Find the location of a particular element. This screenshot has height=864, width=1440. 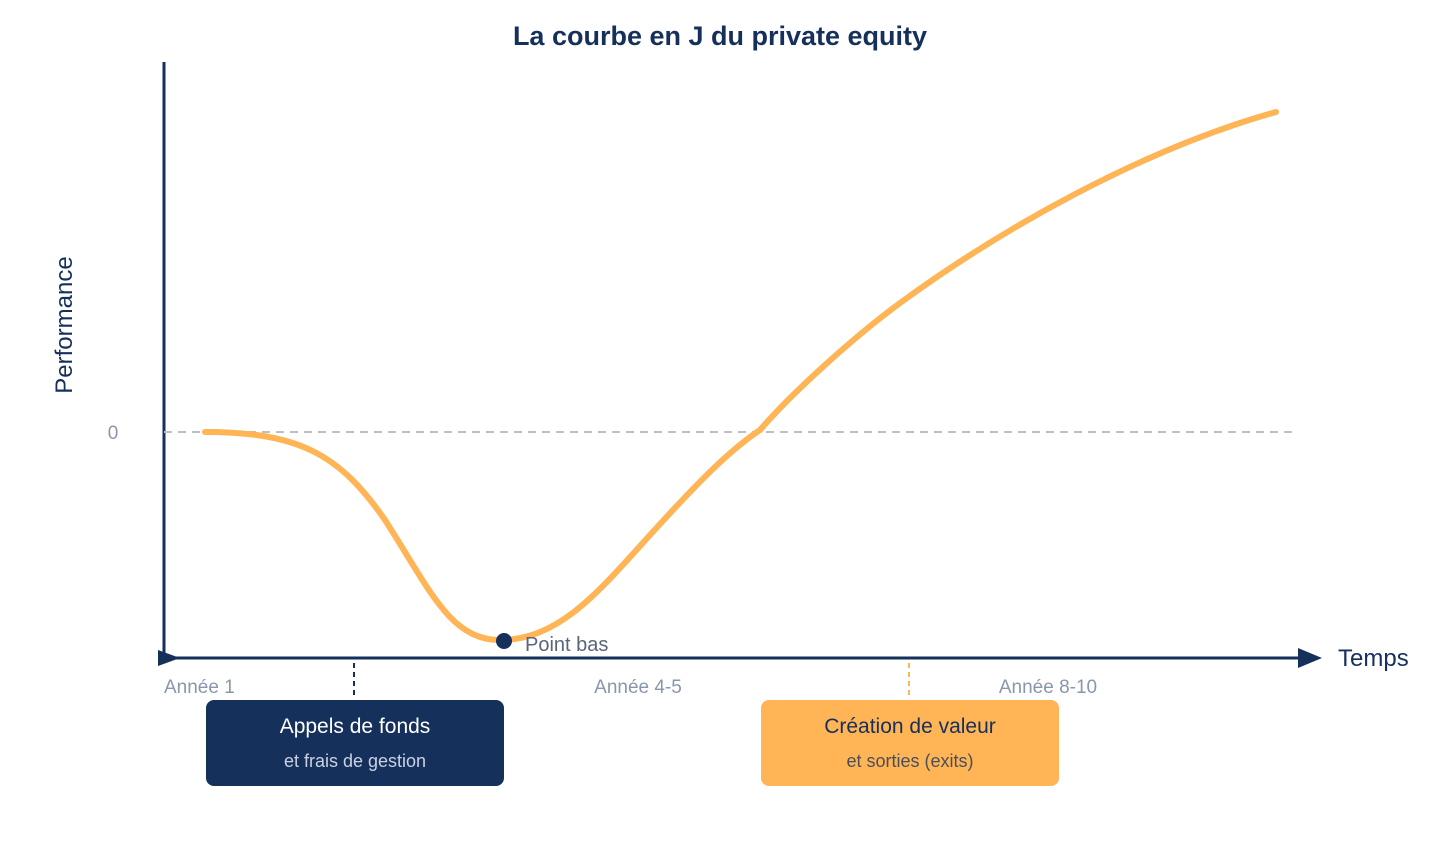

phase-1-subtitle: et frais de gestion is located at coordinates (355, 761).